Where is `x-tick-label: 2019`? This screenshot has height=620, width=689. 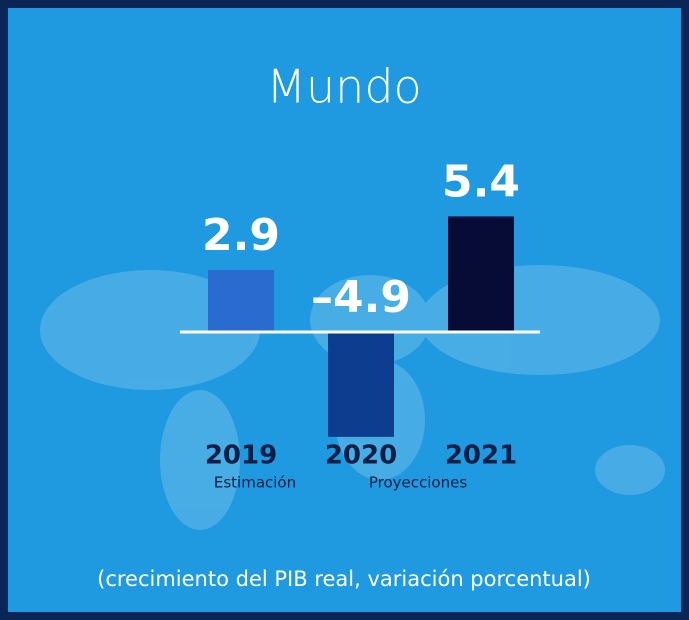 x-tick-label: 2019 is located at coordinates (241, 456).